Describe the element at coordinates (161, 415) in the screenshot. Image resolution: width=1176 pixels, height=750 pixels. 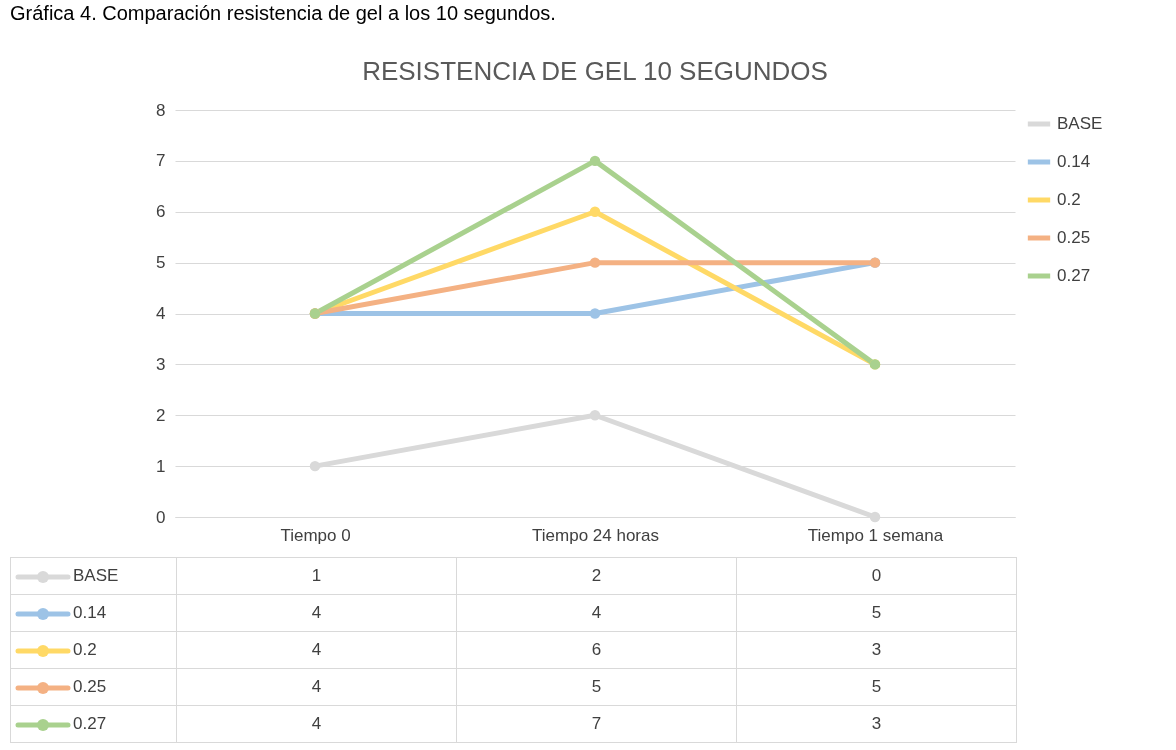
I see `y-tick-label: 2` at that location.